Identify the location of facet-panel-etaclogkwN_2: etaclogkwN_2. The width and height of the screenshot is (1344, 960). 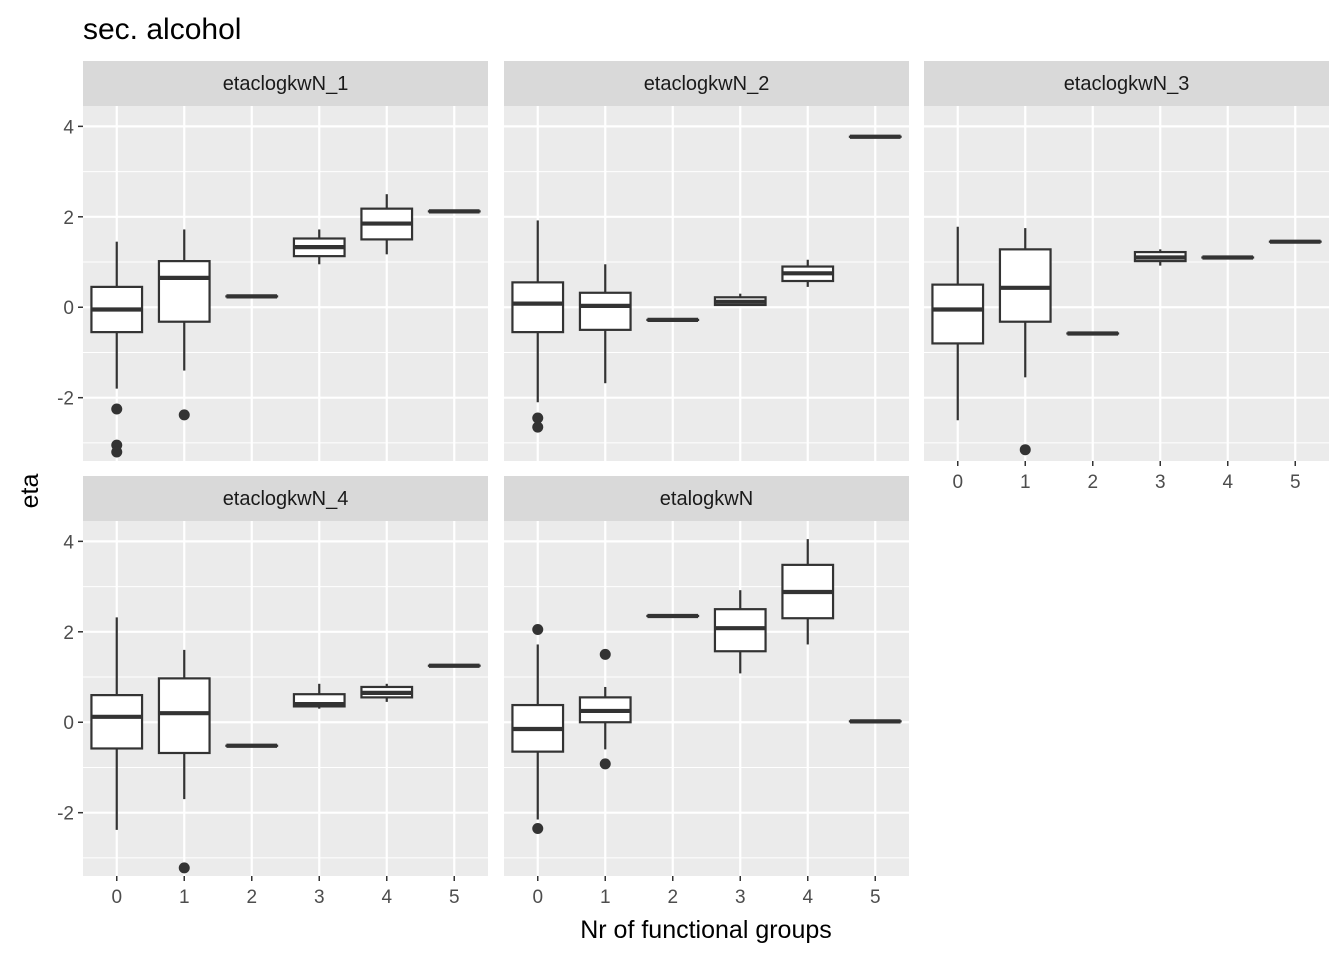
(706, 261).